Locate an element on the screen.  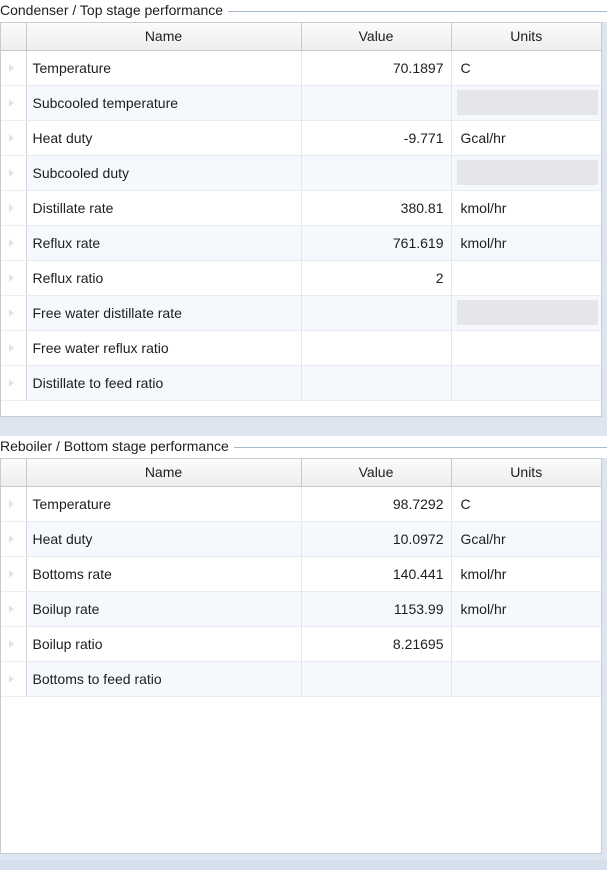
table-row: Heat duty 10.0972 Gcal/hr is located at coordinates (301, 539).